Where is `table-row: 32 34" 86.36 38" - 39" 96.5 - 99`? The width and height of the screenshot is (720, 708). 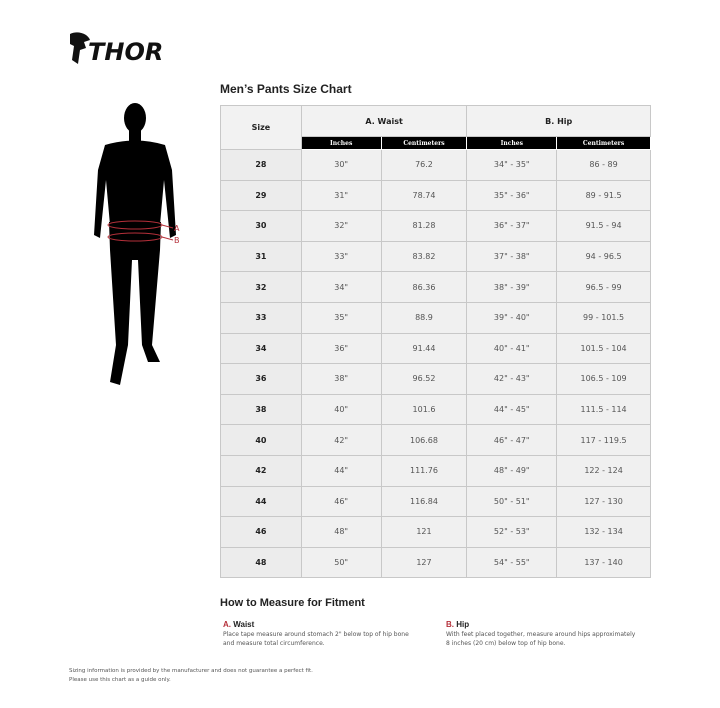 table-row: 32 34" 86.36 38" - 39" 96.5 - 99 is located at coordinates (435, 287).